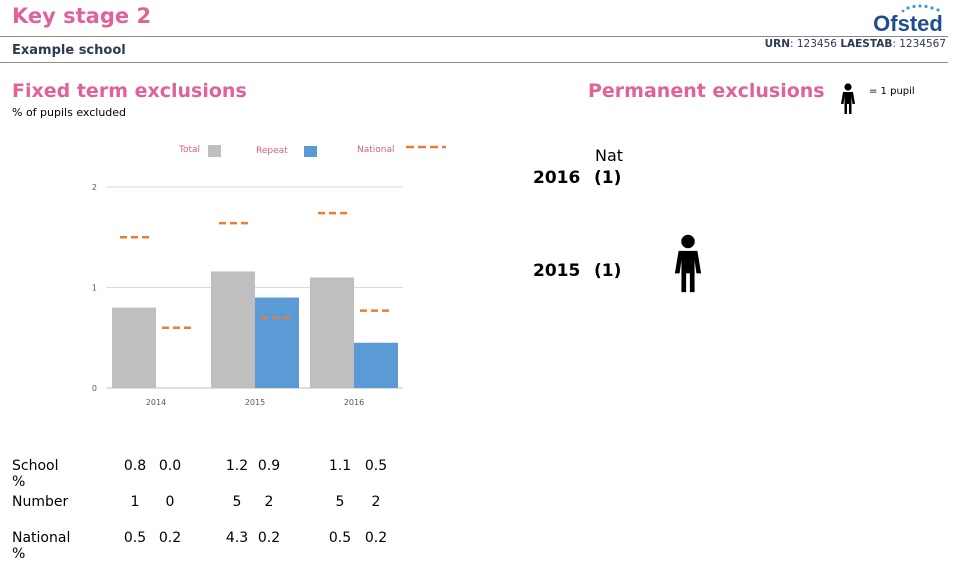  Describe the element at coordinates (255, 402) in the screenshot. I see `x-tick-label: 2015` at that location.